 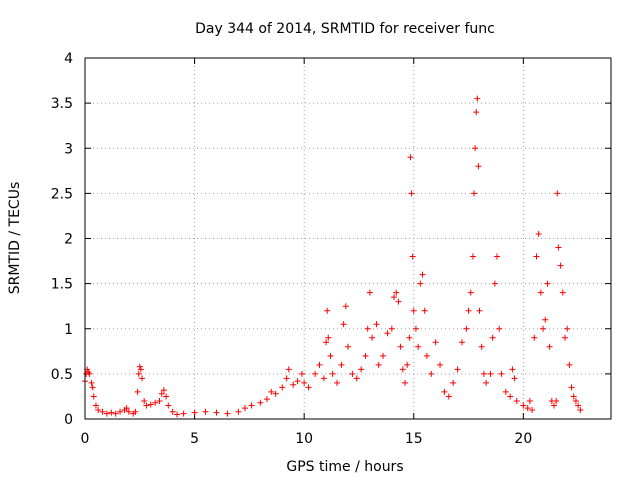 I want to click on y-tick-label: 3.5, so click(x=62, y=104).